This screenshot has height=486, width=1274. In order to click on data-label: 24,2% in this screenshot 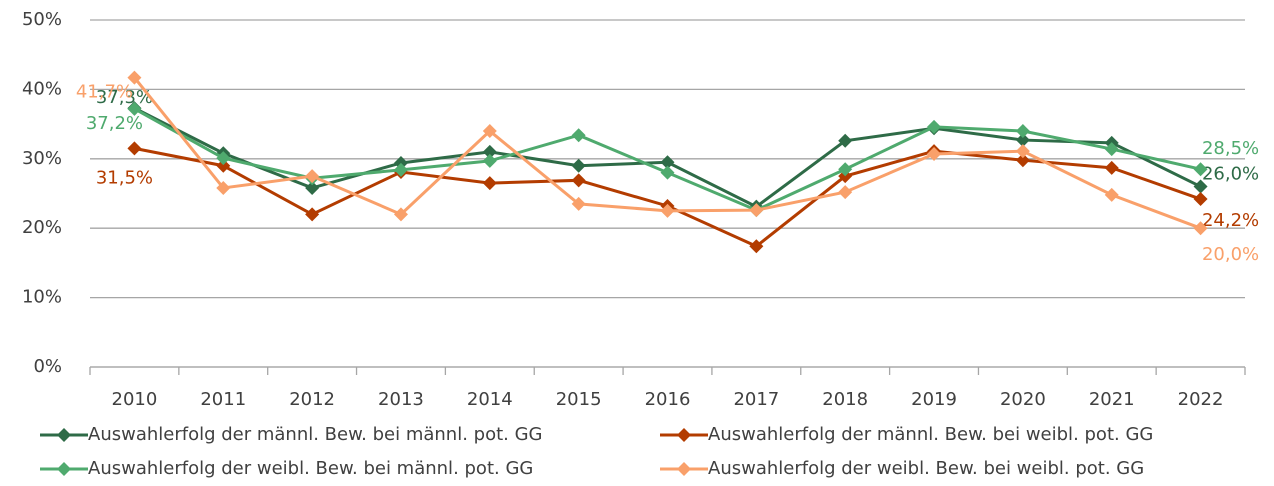, I will do `click(1230, 220)`.